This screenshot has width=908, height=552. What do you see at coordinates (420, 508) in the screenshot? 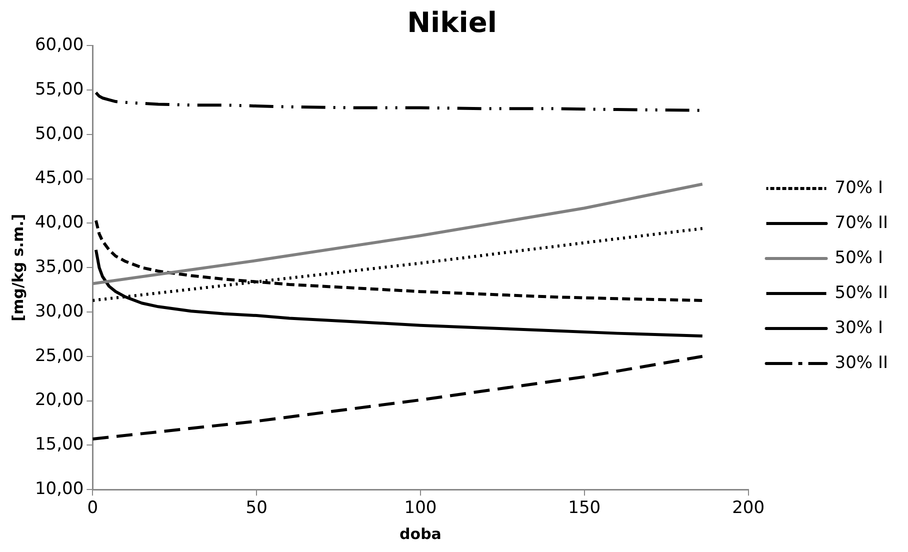
I see `x-tick-label: 100` at bounding box center [420, 508].